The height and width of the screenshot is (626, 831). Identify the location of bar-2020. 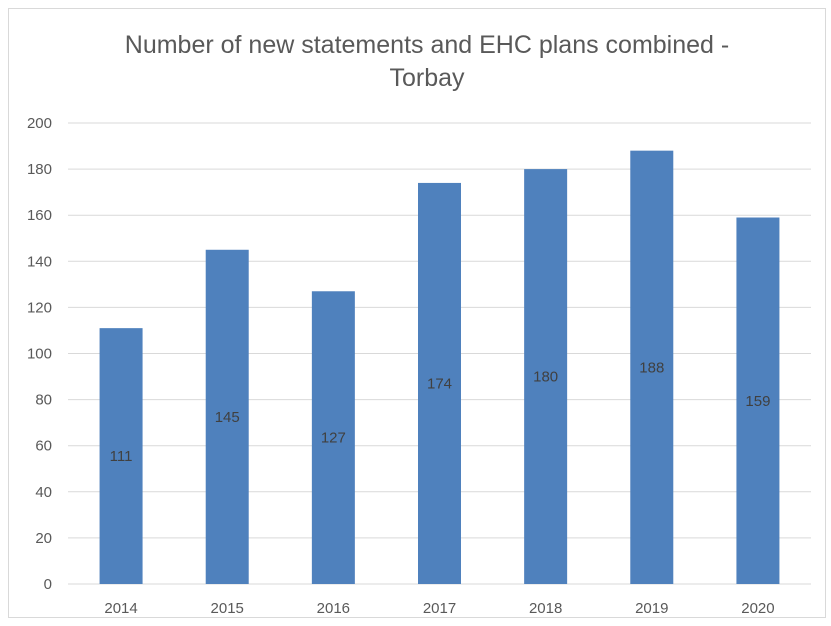
(758, 400).